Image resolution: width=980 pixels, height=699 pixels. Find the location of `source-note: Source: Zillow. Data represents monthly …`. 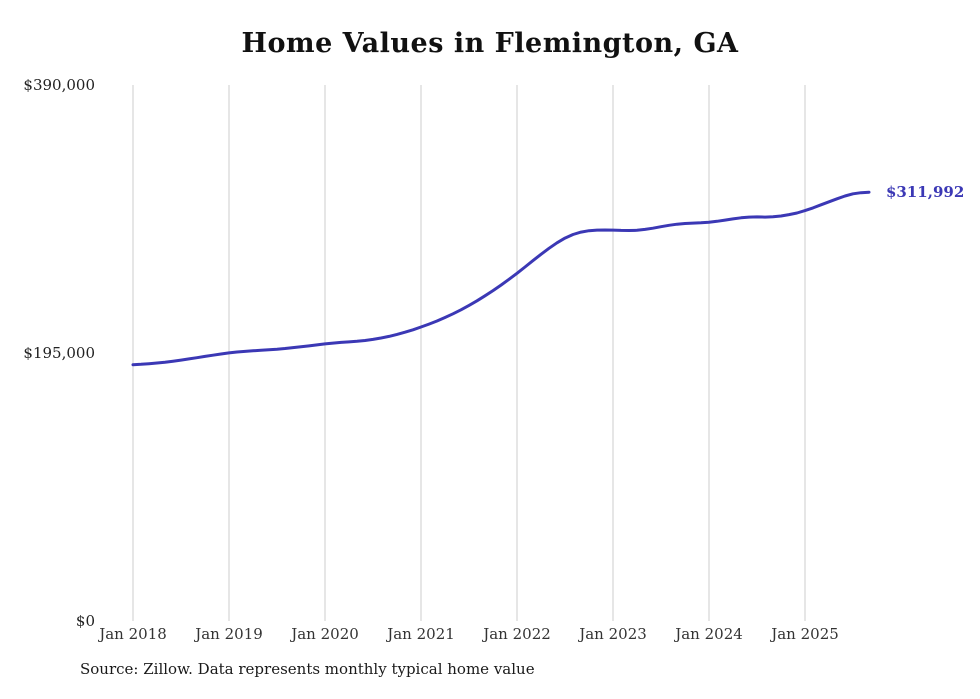

source-note: Source: Zillow. Data represents monthly … is located at coordinates (307, 669).